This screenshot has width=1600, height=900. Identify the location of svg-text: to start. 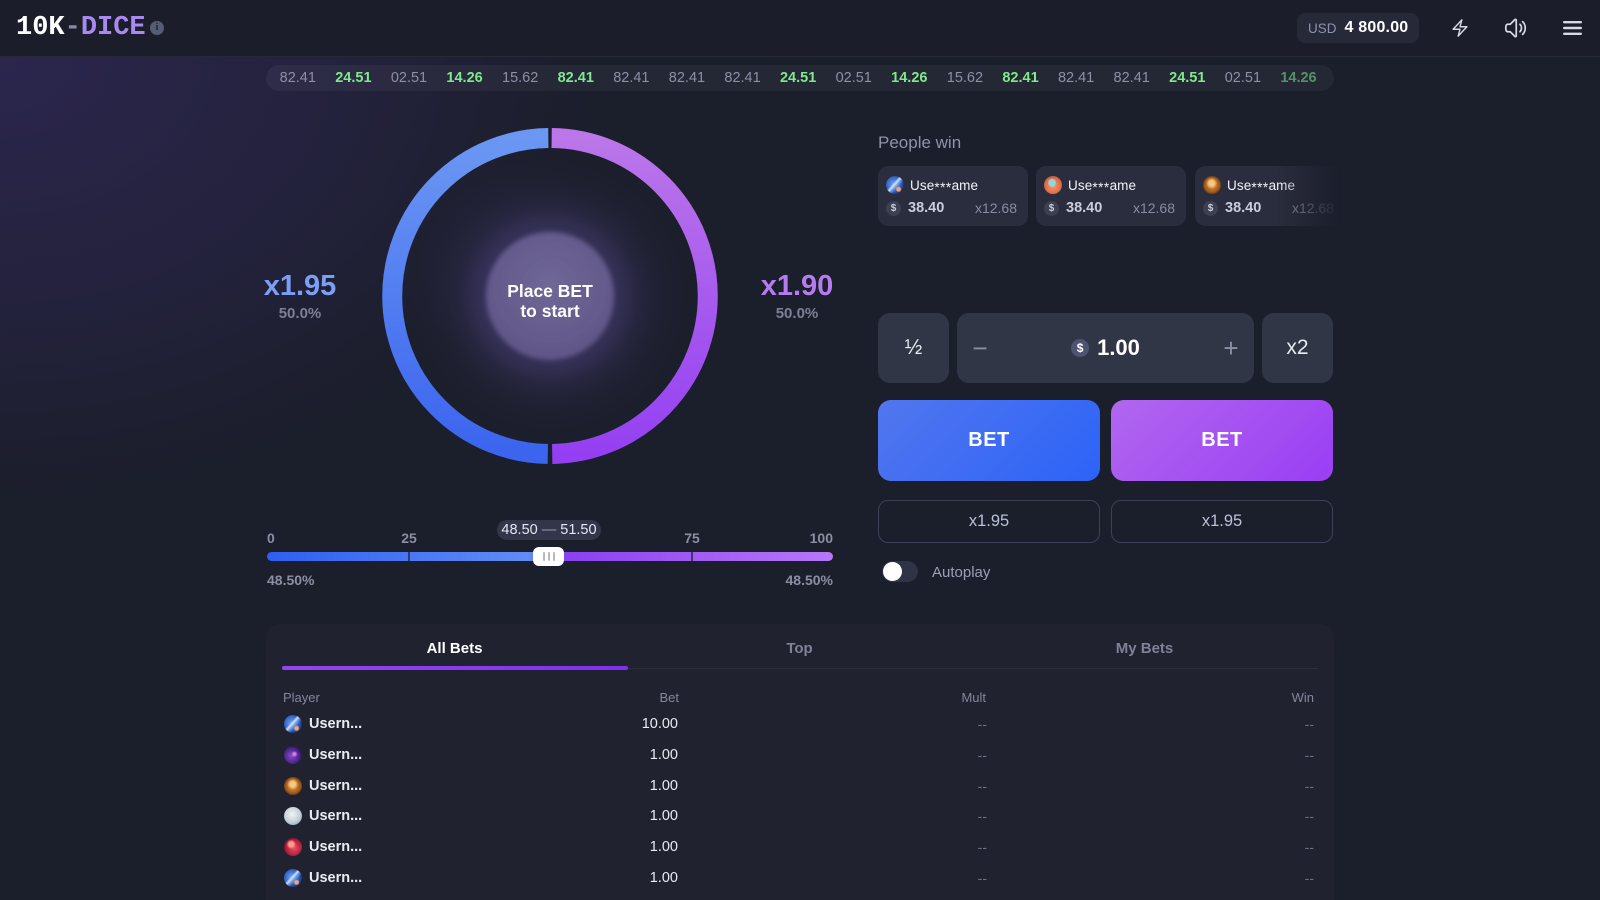
(549, 311).